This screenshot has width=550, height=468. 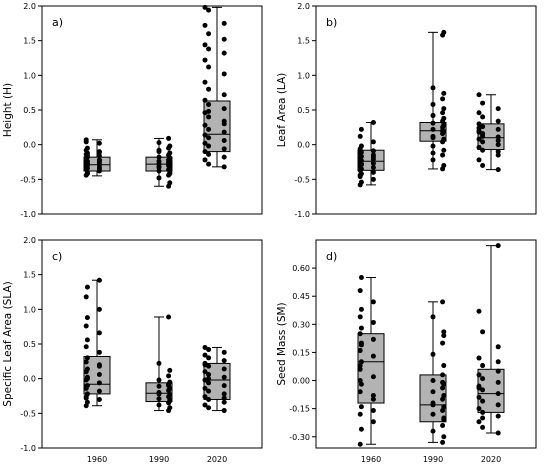 What do you see at coordinates (29, 41) in the screenshot?
I see `y-tick-label: 1.5` at bounding box center [29, 41].